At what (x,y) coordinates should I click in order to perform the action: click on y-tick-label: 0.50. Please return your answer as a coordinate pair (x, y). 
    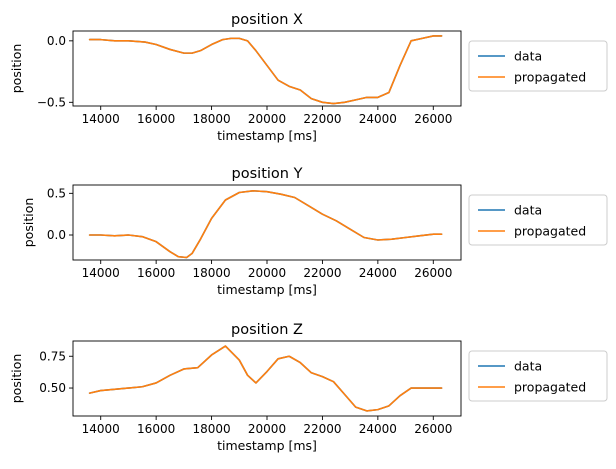
    Looking at the image, I should click on (52, 388).